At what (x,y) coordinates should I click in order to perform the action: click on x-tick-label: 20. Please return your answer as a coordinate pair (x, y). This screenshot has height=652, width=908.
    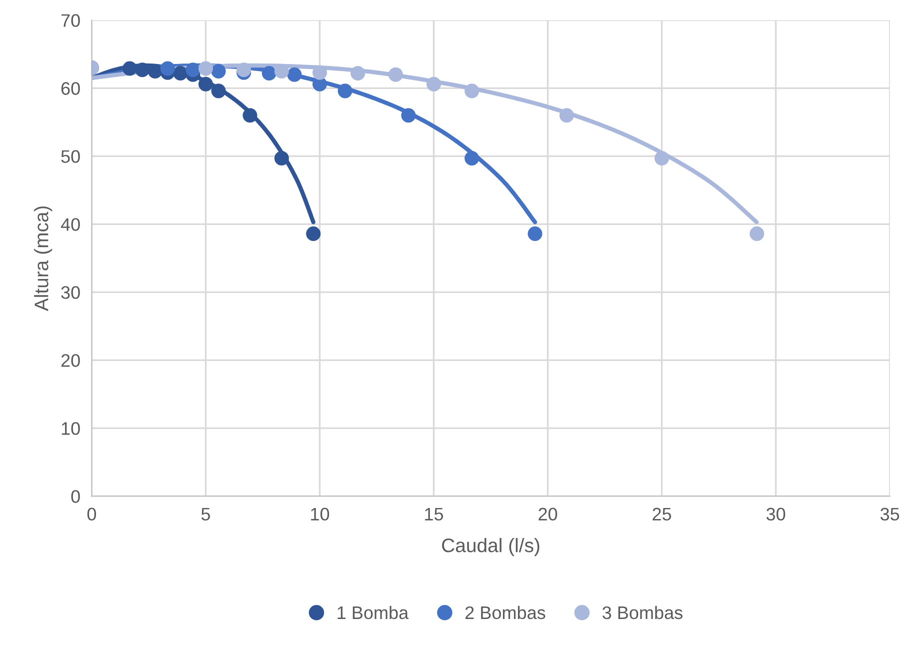
    Looking at the image, I should click on (548, 514).